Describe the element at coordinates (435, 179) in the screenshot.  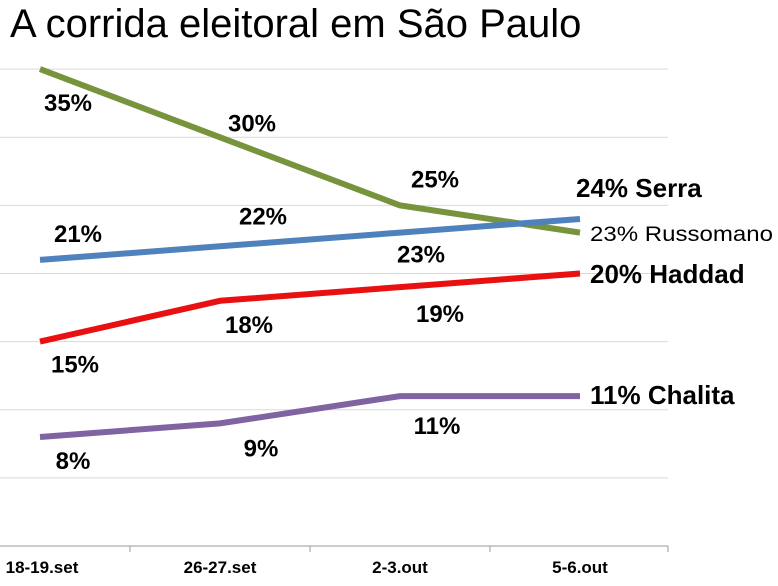
I see `data-label: 25%` at that location.